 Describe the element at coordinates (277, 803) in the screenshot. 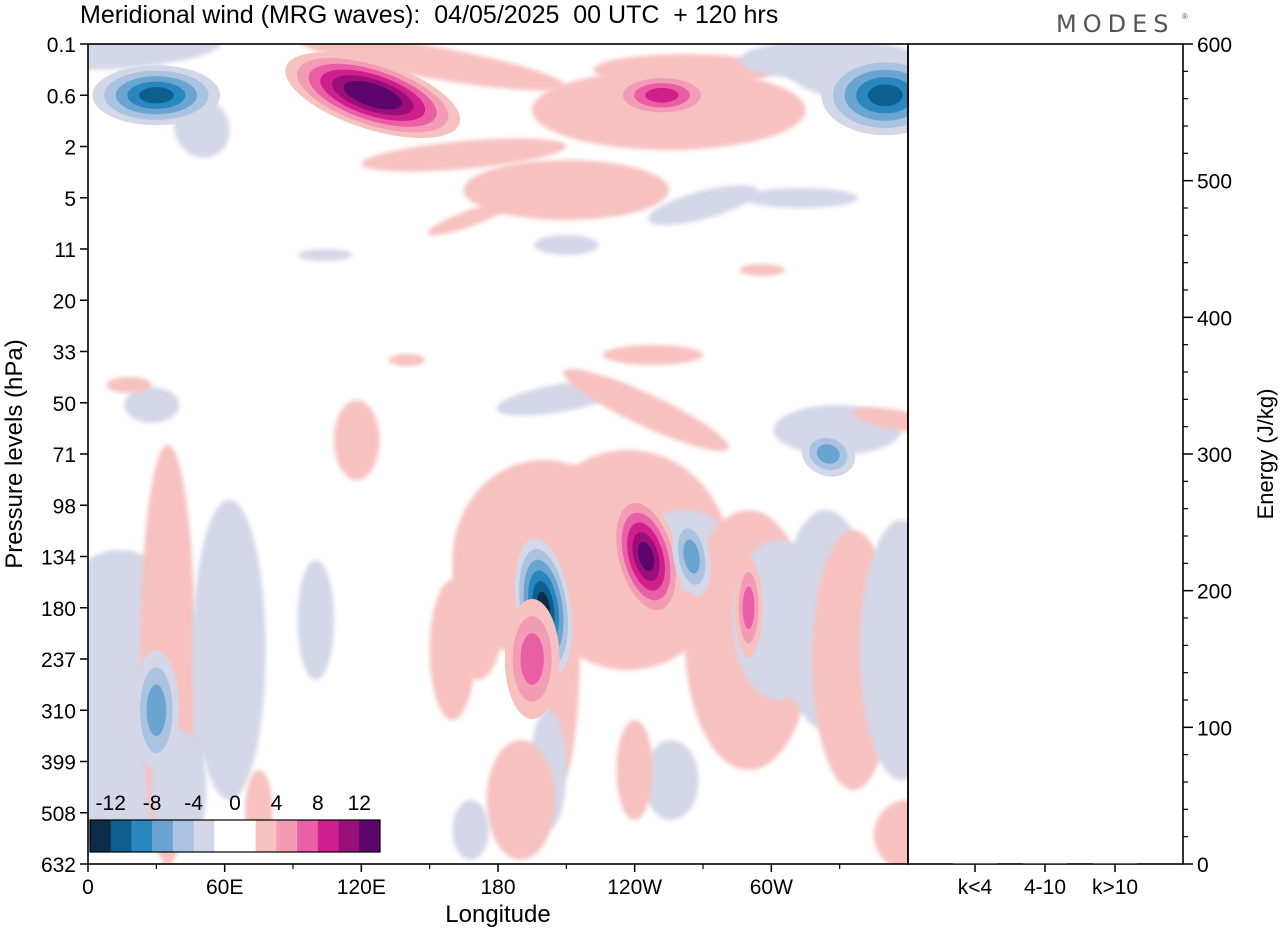

I see `colorbar-label: 4` at that location.